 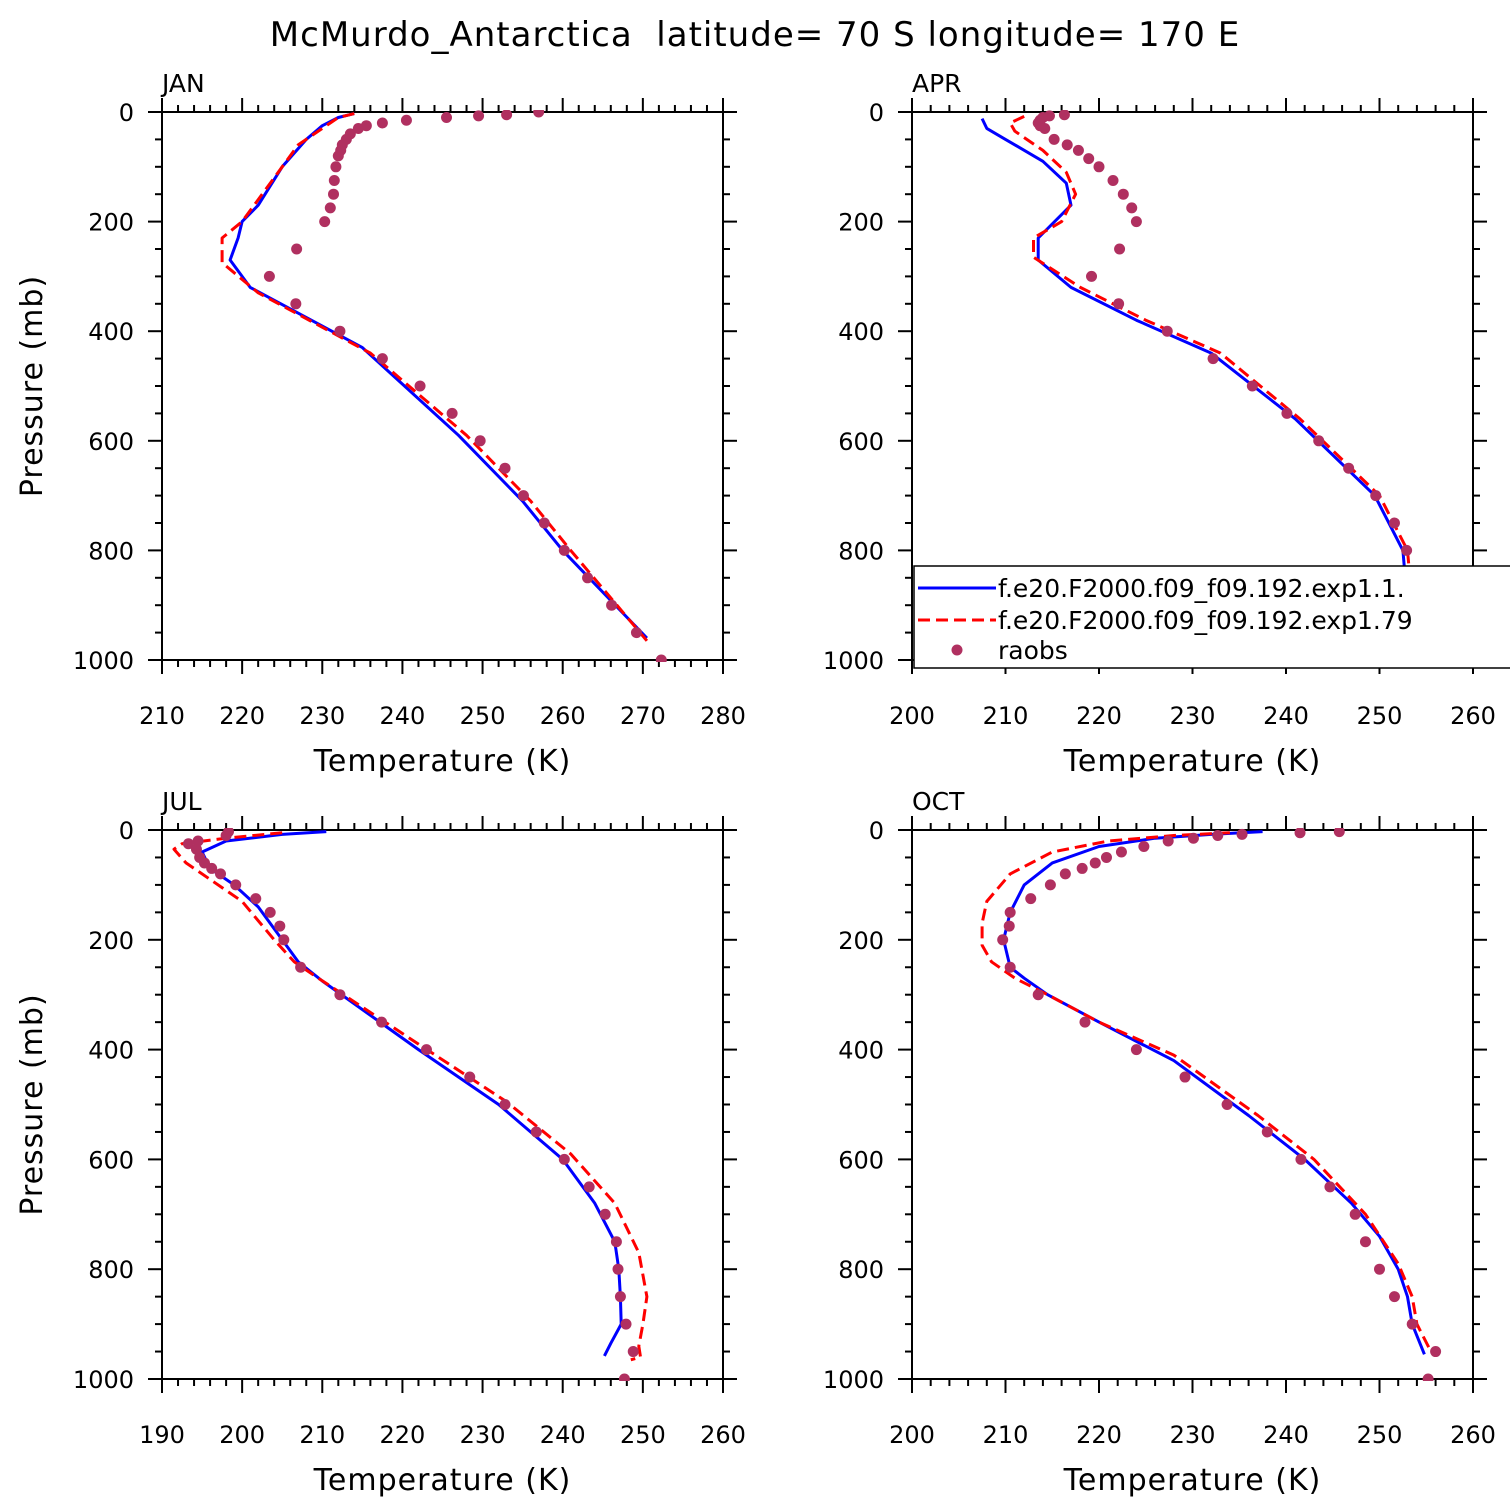 I want to click on y-tick-label: 800, so click(x=861, y=551).